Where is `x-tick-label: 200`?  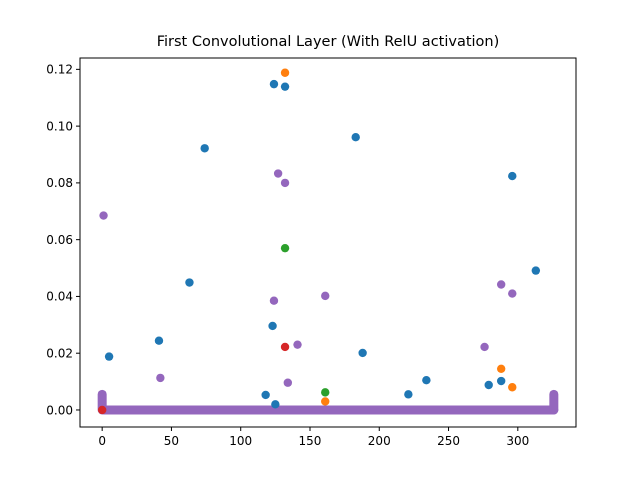
x-tick-label: 200 is located at coordinates (379, 441).